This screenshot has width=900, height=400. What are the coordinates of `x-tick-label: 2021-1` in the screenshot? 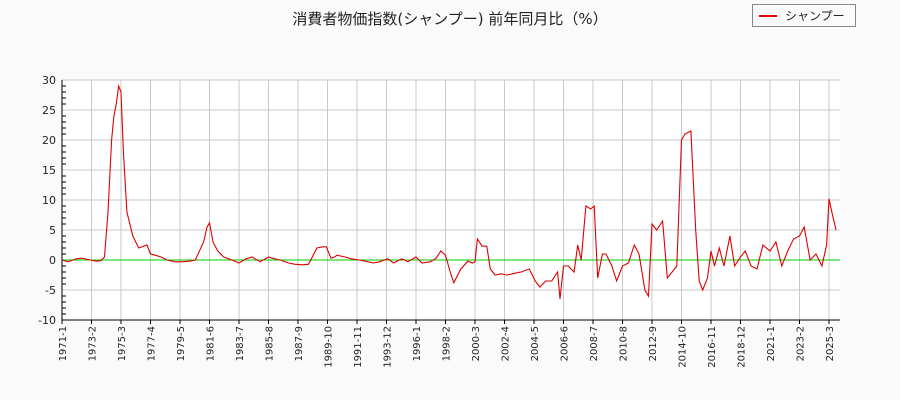 It's located at (771, 343).